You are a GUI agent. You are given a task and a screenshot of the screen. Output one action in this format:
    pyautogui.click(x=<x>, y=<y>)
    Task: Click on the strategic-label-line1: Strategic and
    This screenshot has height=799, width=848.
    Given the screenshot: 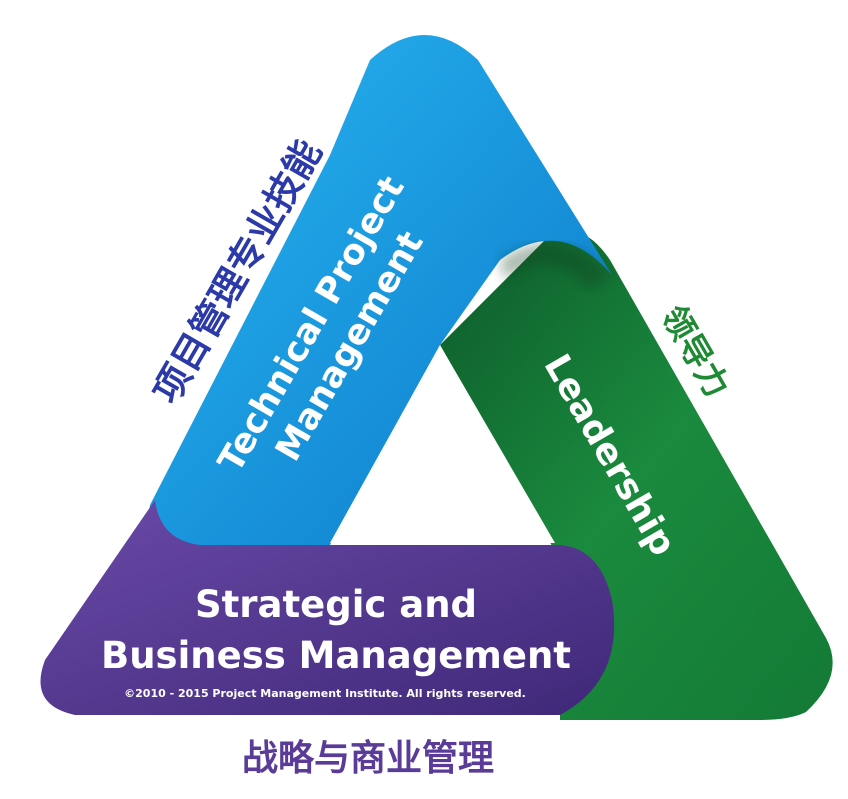 What is the action you would take?
    pyautogui.click(x=336, y=604)
    